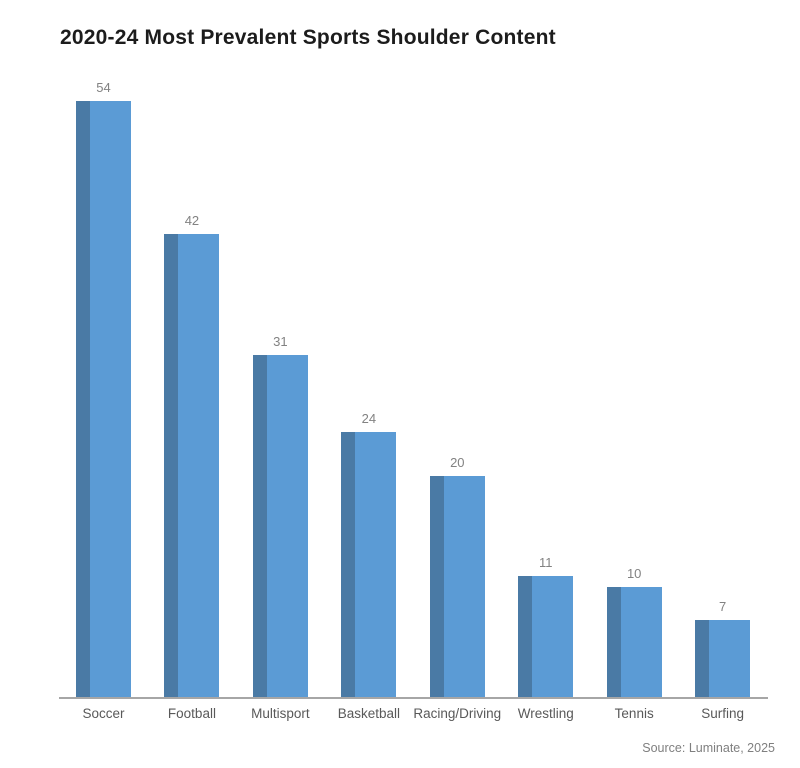 The image size is (800, 768). I want to click on category-label-surfing: Surfing, so click(723, 713).